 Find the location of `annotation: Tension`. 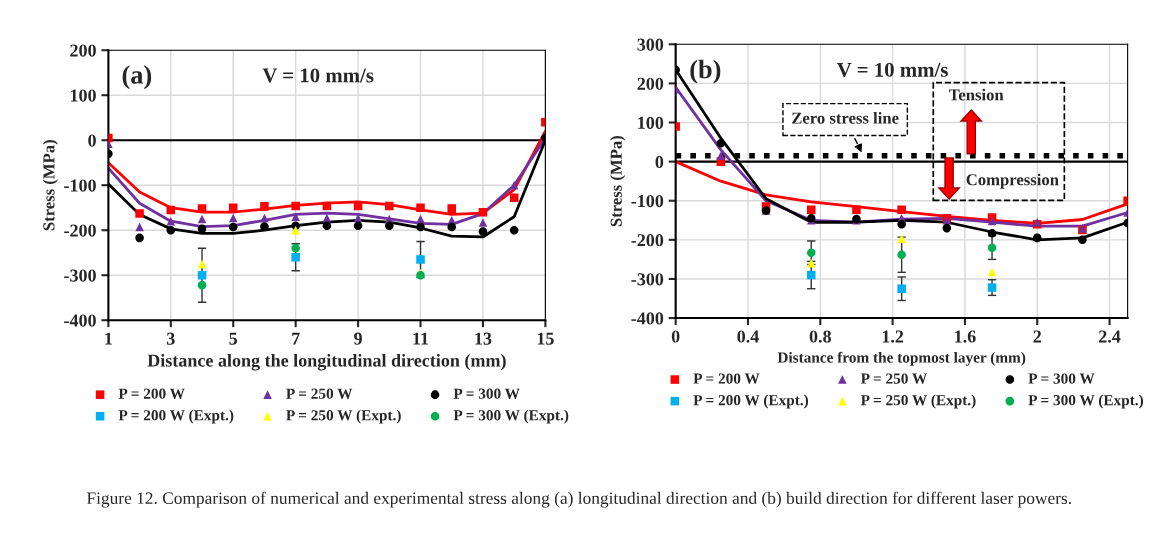

annotation: Tension is located at coordinates (976, 94).